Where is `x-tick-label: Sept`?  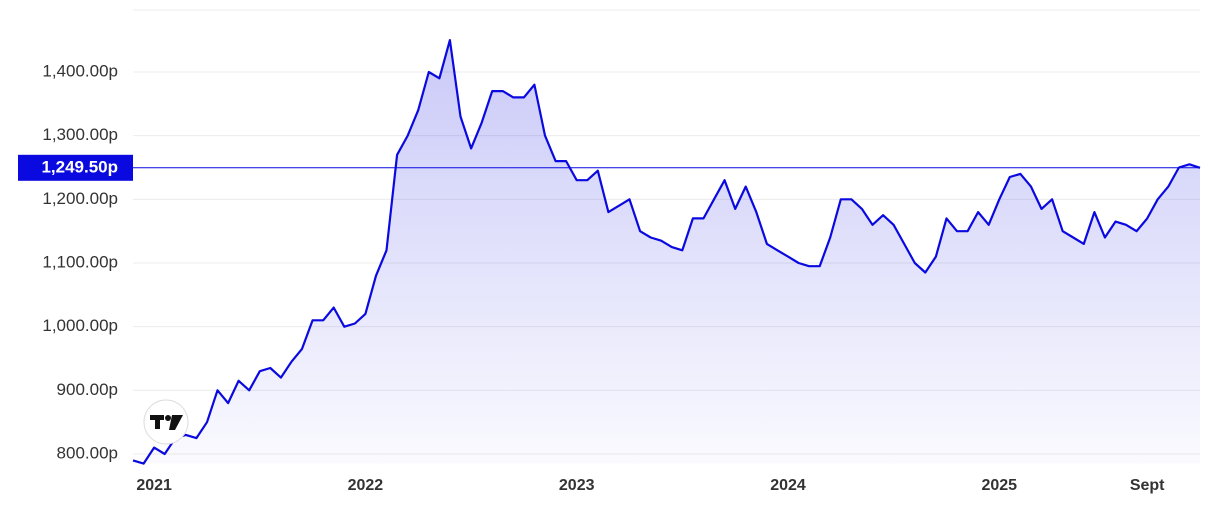 x-tick-label: Sept is located at coordinates (1147, 485).